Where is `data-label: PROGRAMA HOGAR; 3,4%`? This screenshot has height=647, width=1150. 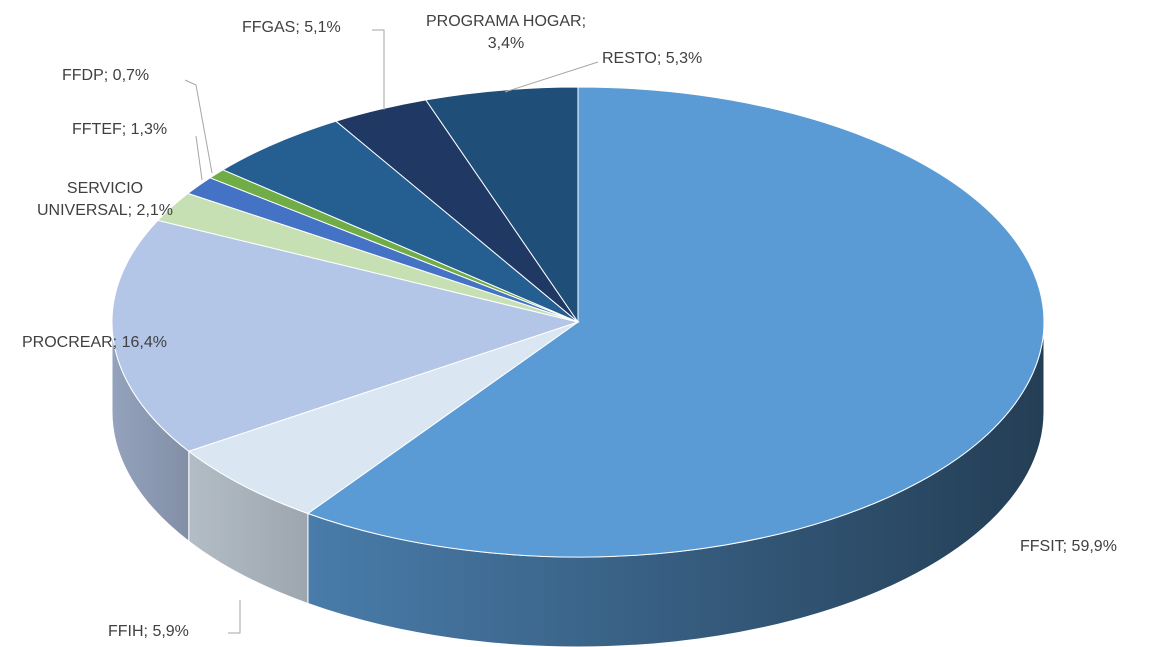 data-label: PROGRAMA HOGAR; 3,4% is located at coordinates (506, 32).